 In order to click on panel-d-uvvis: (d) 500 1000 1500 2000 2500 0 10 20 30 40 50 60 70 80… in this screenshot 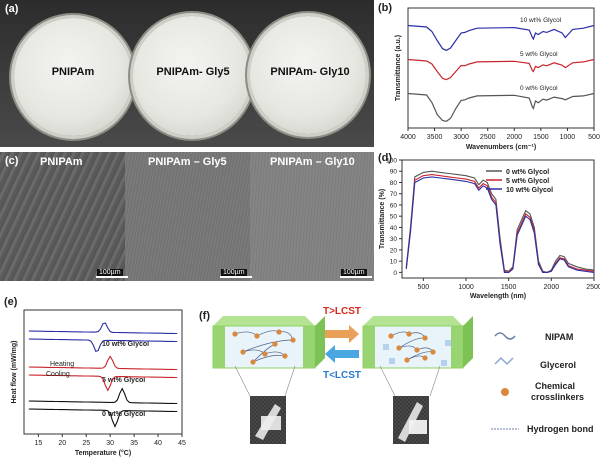, I will do `click(487, 225)`.